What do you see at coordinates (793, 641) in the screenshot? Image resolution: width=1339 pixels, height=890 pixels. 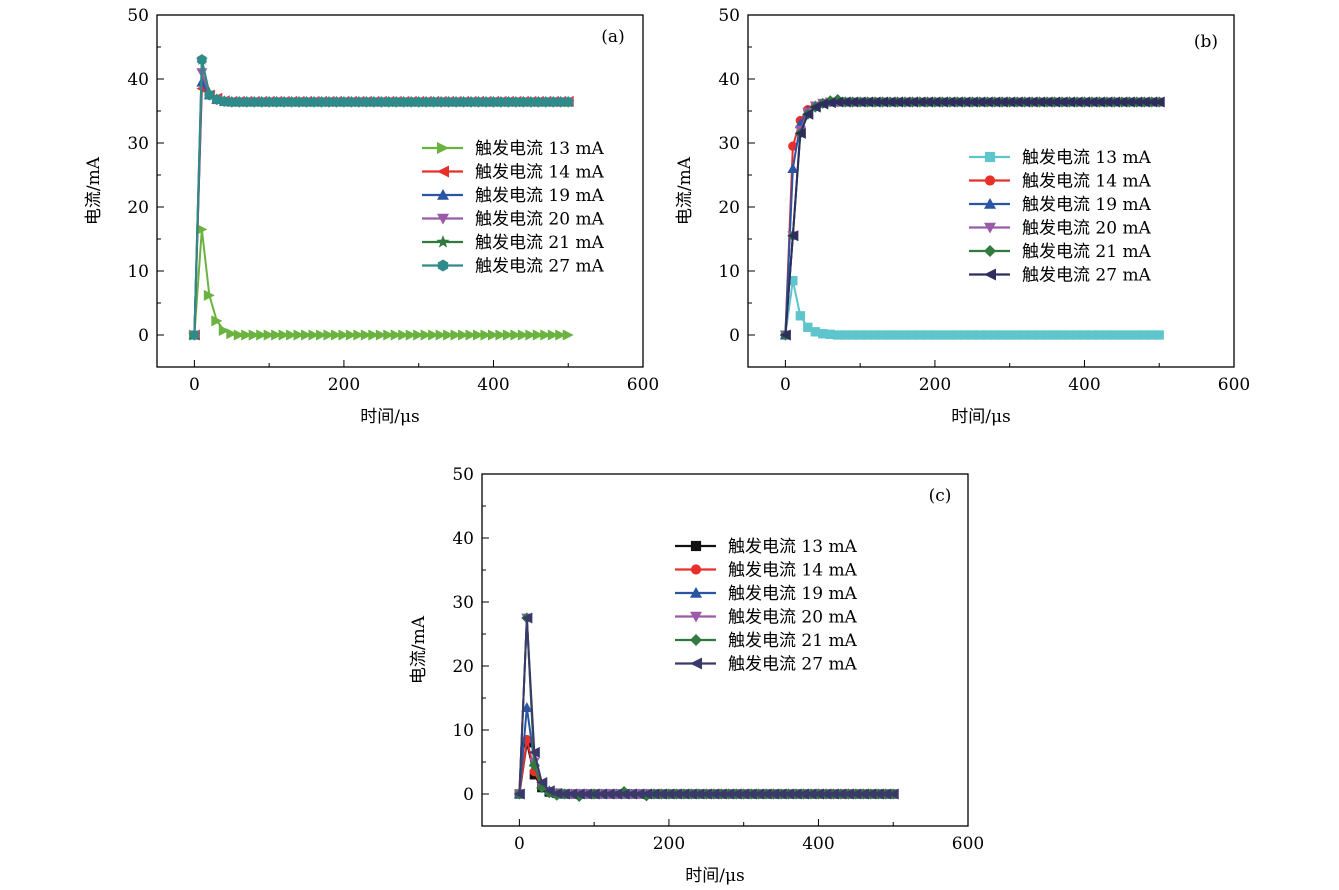 I see `legend-label: 触发电流 21 mA` at bounding box center [793, 641].